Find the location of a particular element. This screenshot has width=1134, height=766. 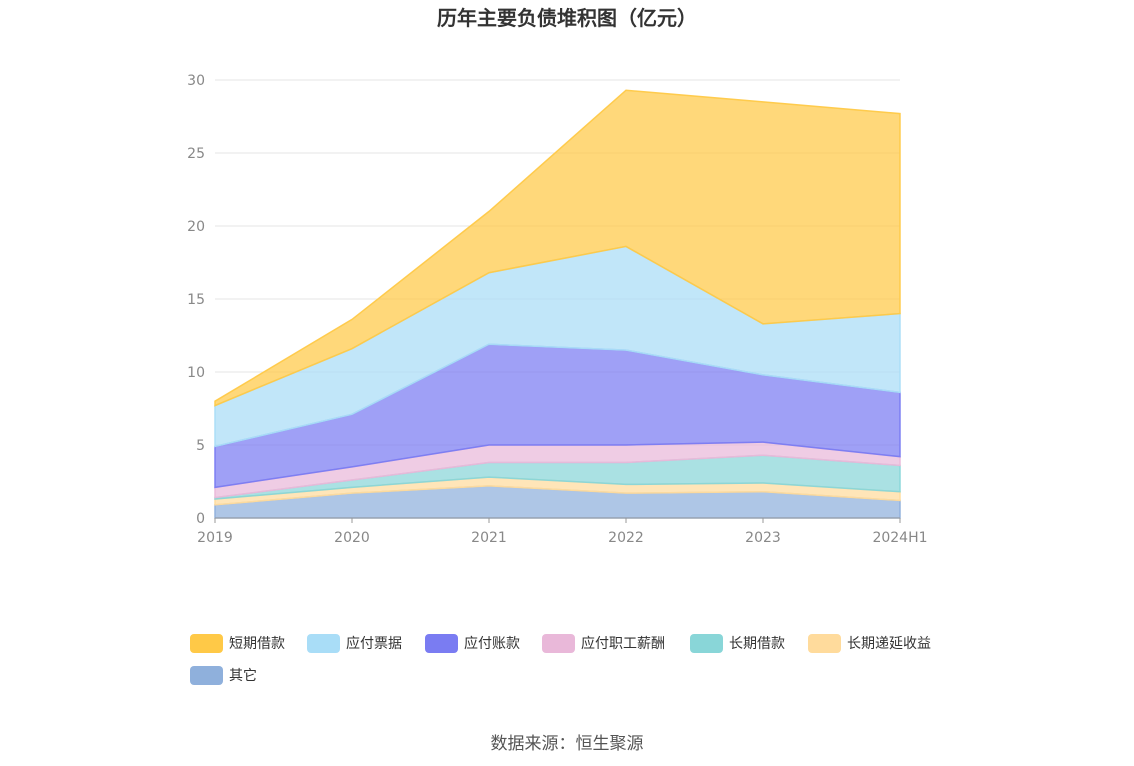

x-tick-label: 2020 is located at coordinates (352, 538).